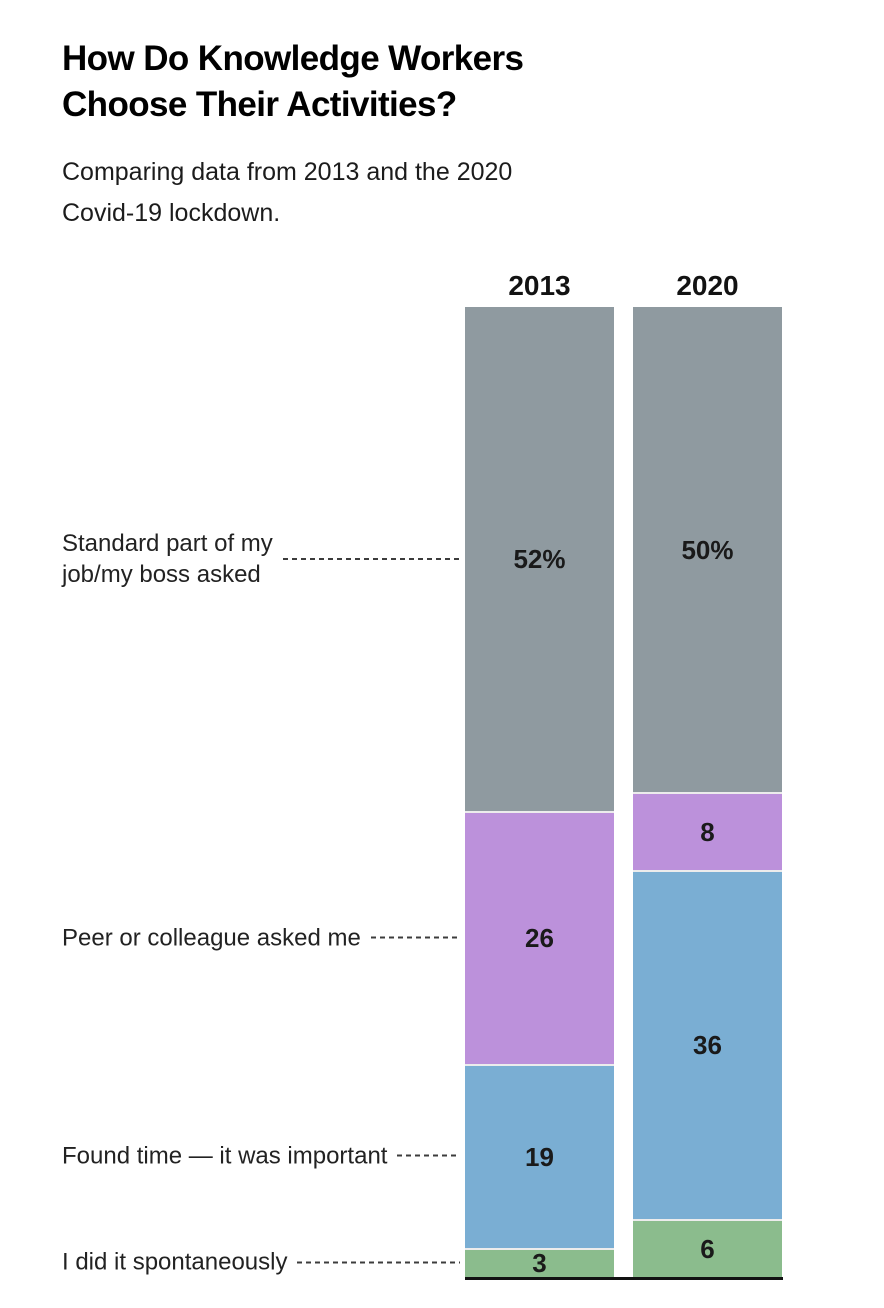  Describe the element at coordinates (175, 1262) in the screenshot. I see `category-label: I did it spontaneously` at that location.